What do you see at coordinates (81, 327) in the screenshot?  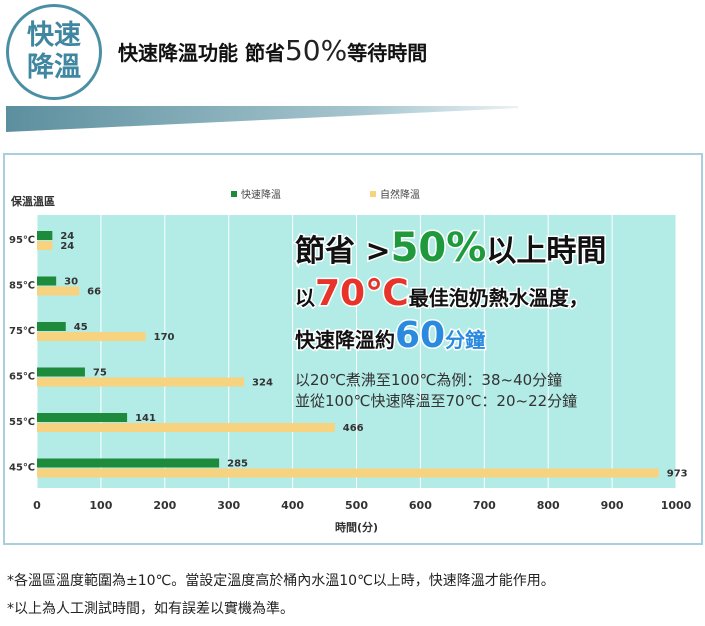 I see `data-label: 45` at bounding box center [81, 327].